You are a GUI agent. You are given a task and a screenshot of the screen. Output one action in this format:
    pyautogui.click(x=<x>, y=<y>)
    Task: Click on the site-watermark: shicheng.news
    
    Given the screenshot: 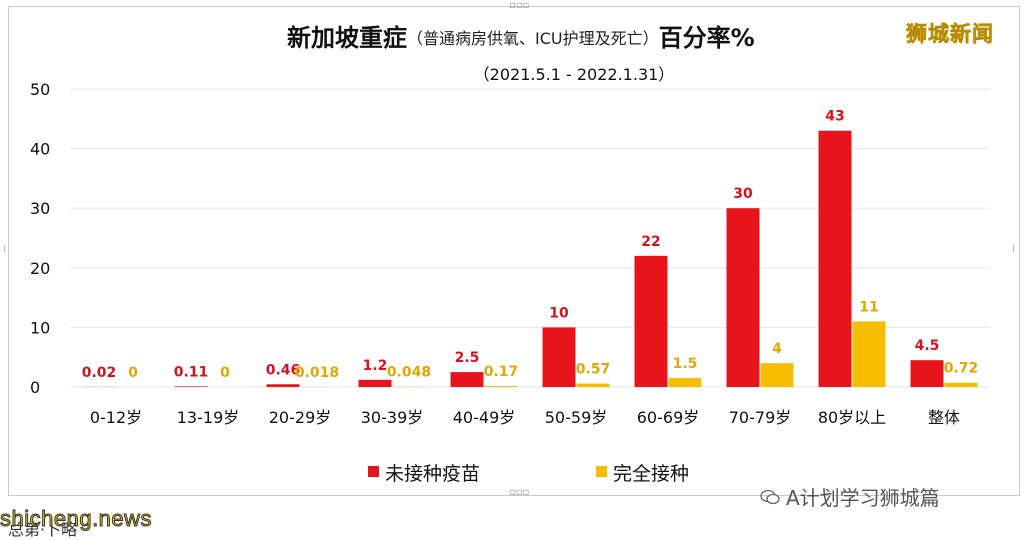 What is the action you would take?
    pyautogui.click(x=76, y=519)
    